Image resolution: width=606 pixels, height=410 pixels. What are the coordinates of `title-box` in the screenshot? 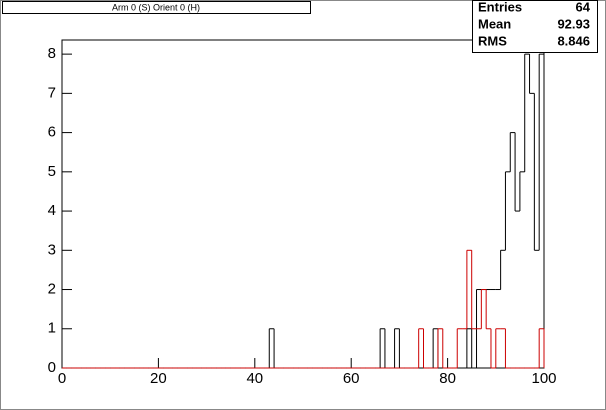 It's located at (156, 7).